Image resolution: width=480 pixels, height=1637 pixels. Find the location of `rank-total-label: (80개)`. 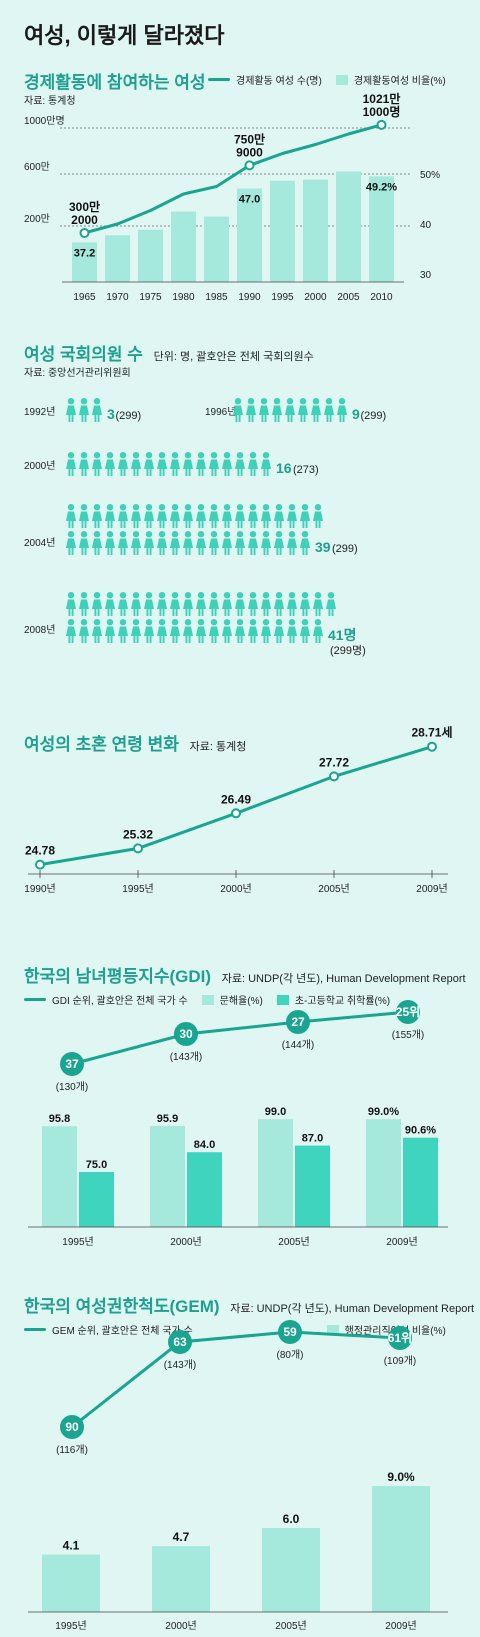

rank-total-label: (80개) is located at coordinates (290, 1355).